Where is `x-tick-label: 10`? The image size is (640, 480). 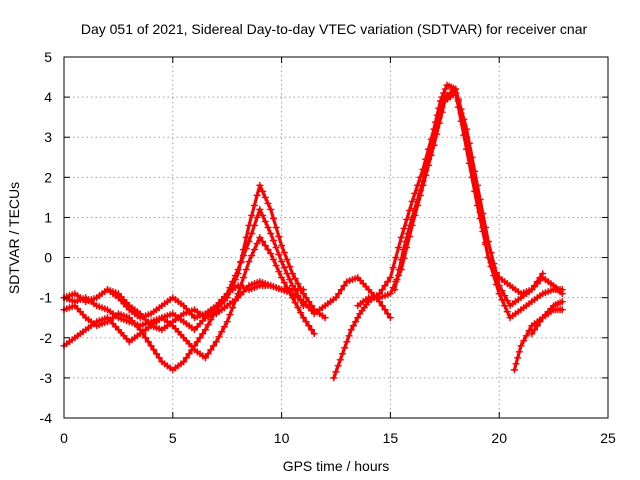 x-tick-label: 10 is located at coordinates (282, 438).